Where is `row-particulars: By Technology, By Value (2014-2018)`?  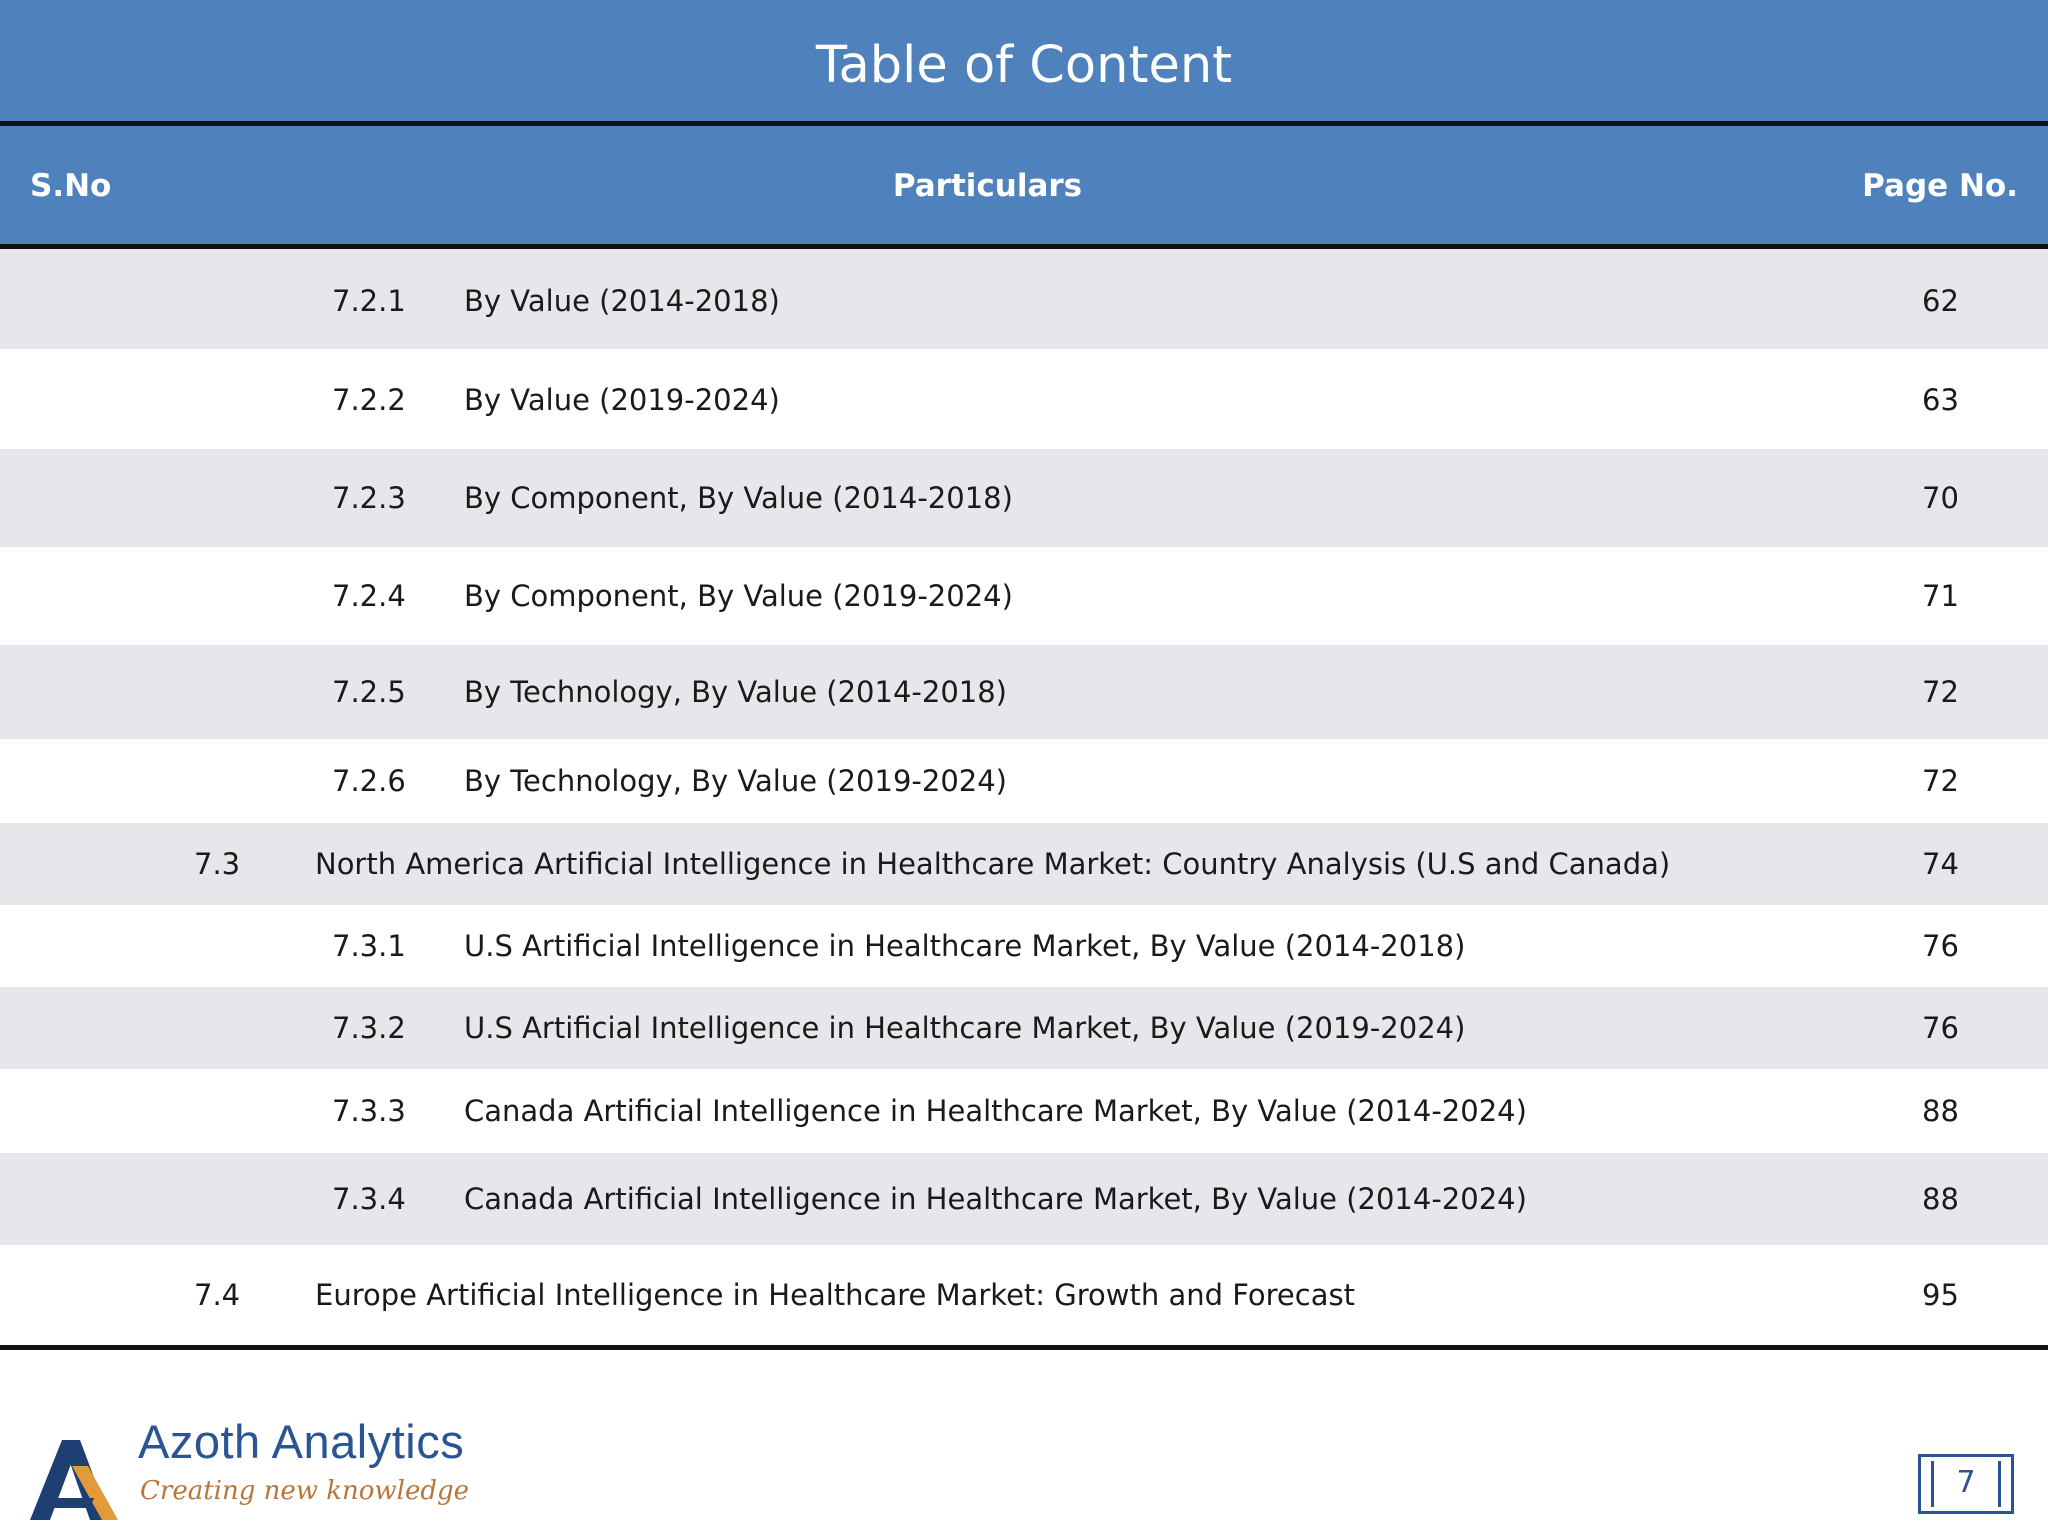
row-particulars: By Technology, By Value (2014-2018) is located at coordinates (735, 692).